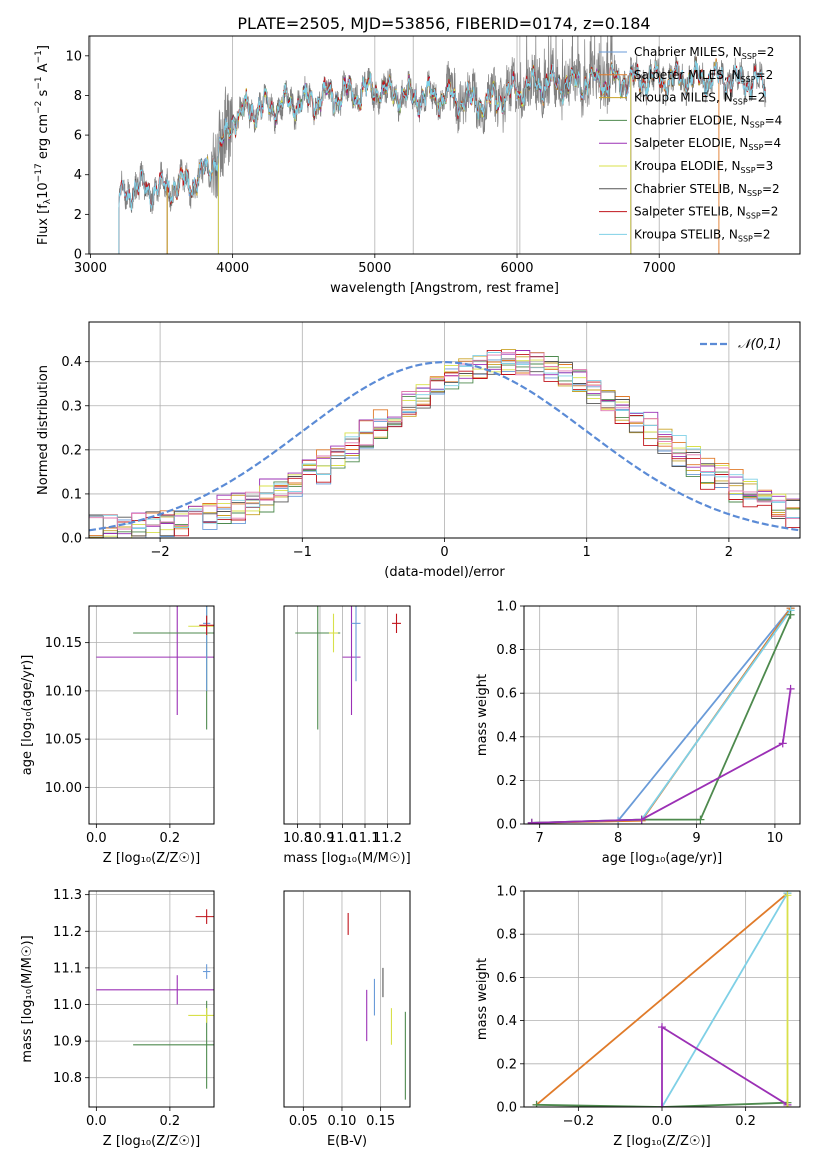 This screenshot has width=819, height=1170. Describe the element at coordinates (63, 691) in the screenshot. I see `y-tick-label: 10.10` at that location.